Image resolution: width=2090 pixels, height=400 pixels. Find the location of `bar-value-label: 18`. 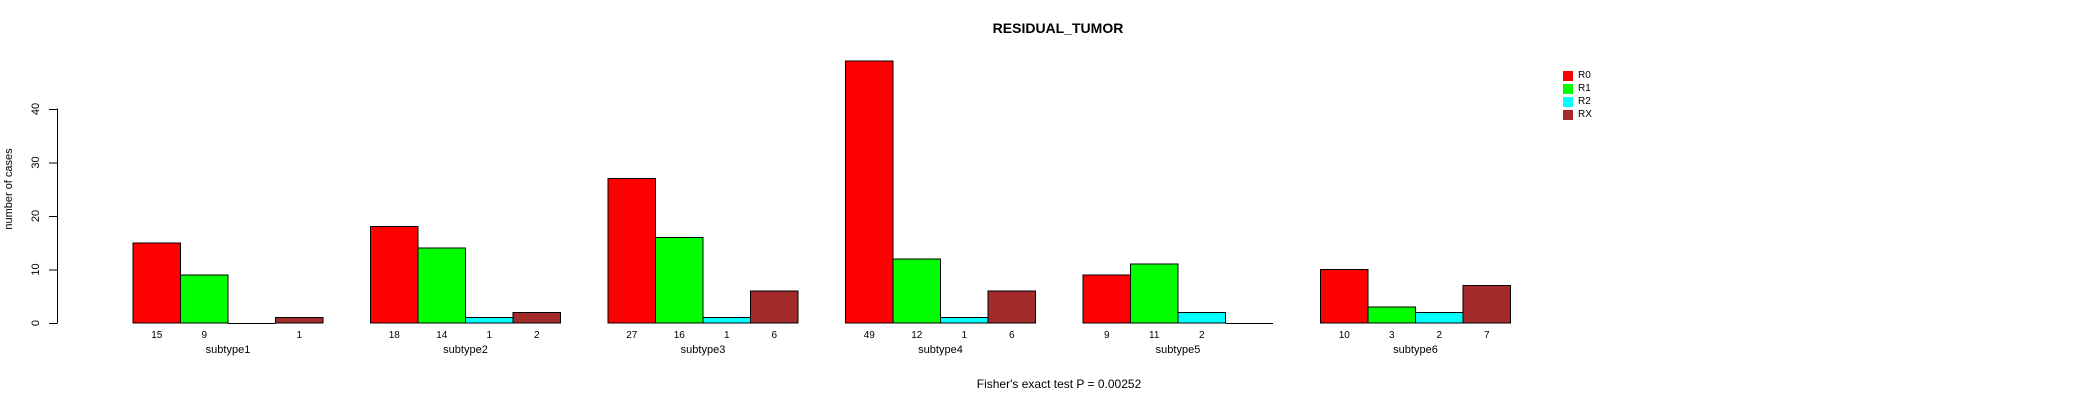

bar-value-label: 18 is located at coordinates (395, 335).